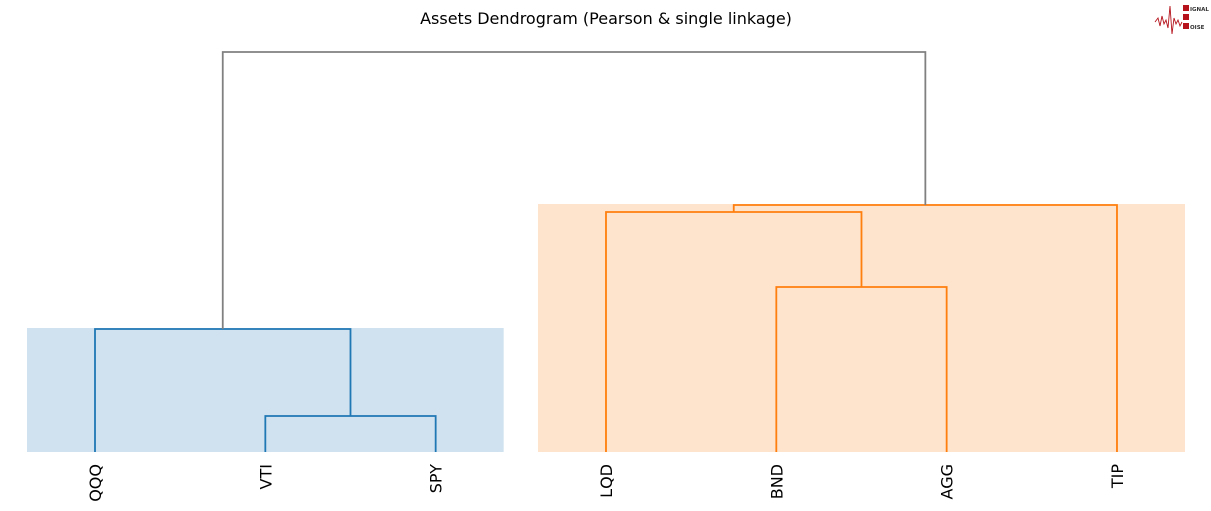  I want to click on signal2noise-logo: IGNAL OISE, so click(1181, 20).